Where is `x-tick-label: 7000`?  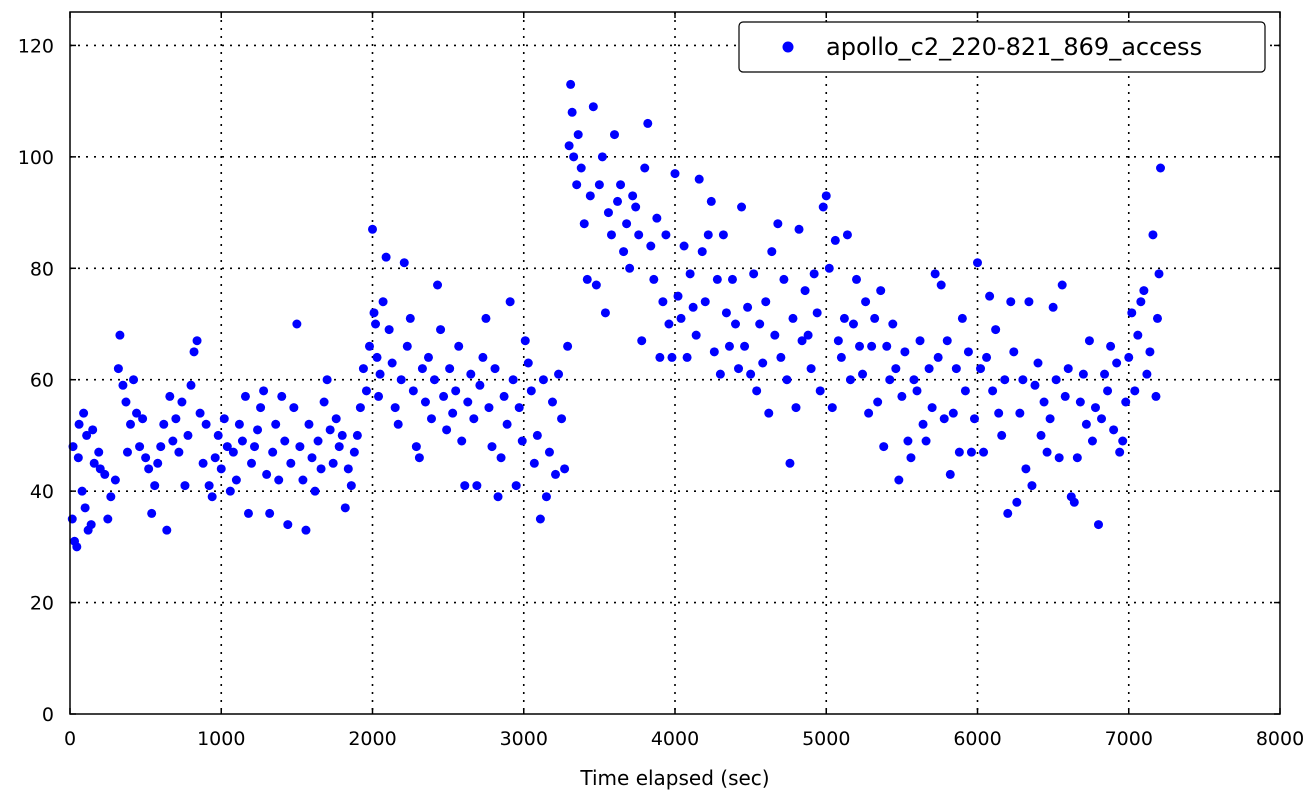 x-tick-label: 7000 is located at coordinates (1129, 739).